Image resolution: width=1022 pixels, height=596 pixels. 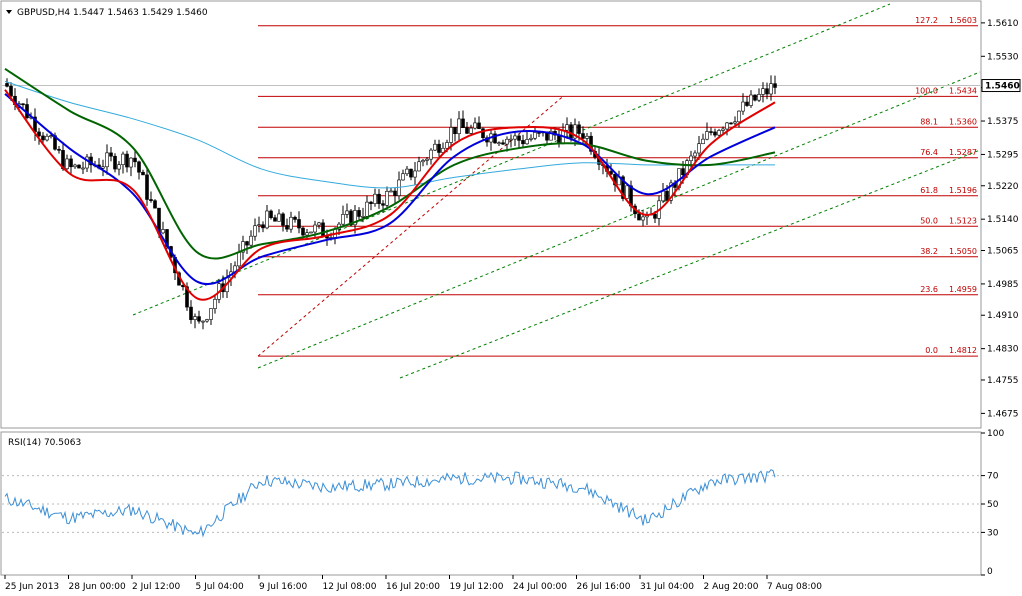 What do you see at coordinates (604, 587) in the screenshot?
I see `time-axis-label: 26 Jul 16:00` at bounding box center [604, 587].